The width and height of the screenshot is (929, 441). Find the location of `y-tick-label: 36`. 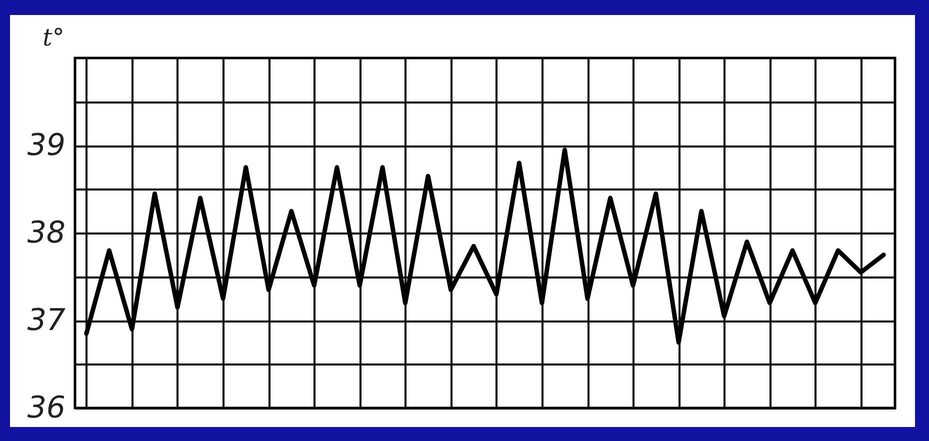

y-tick-label: 36 is located at coordinates (46, 408).